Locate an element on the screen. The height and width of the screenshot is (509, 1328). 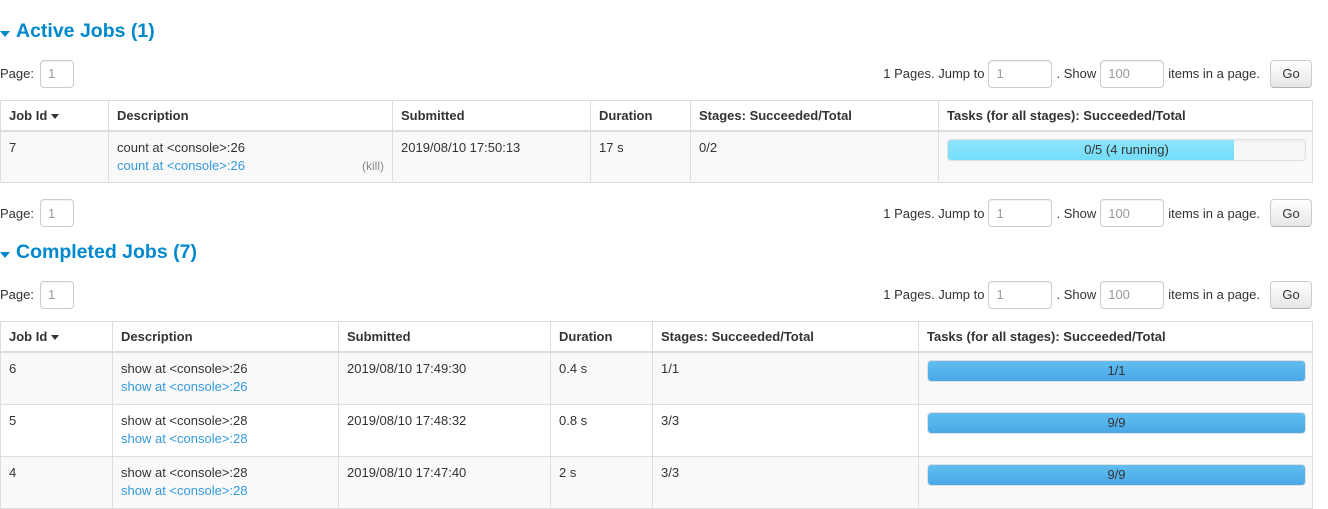
cell-job-id: 5 is located at coordinates (56, 430).